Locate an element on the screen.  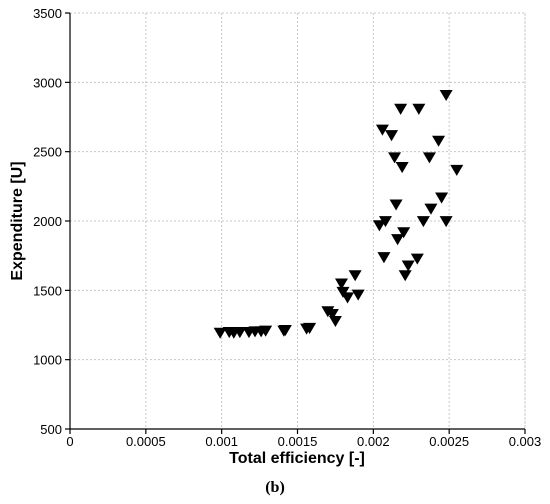
y-axis-ticks: 500 1000 1500 2000 2500 3000 3500 is located at coordinates (51, 221).